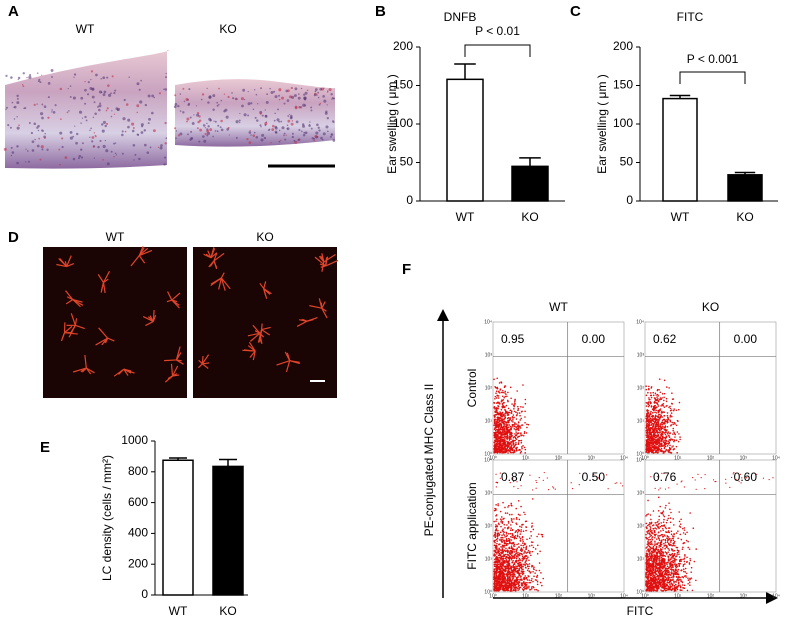  What do you see at coordinates (134, 440) in the screenshot?
I see `y-tick-label: 1000` at bounding box center [134, 440].